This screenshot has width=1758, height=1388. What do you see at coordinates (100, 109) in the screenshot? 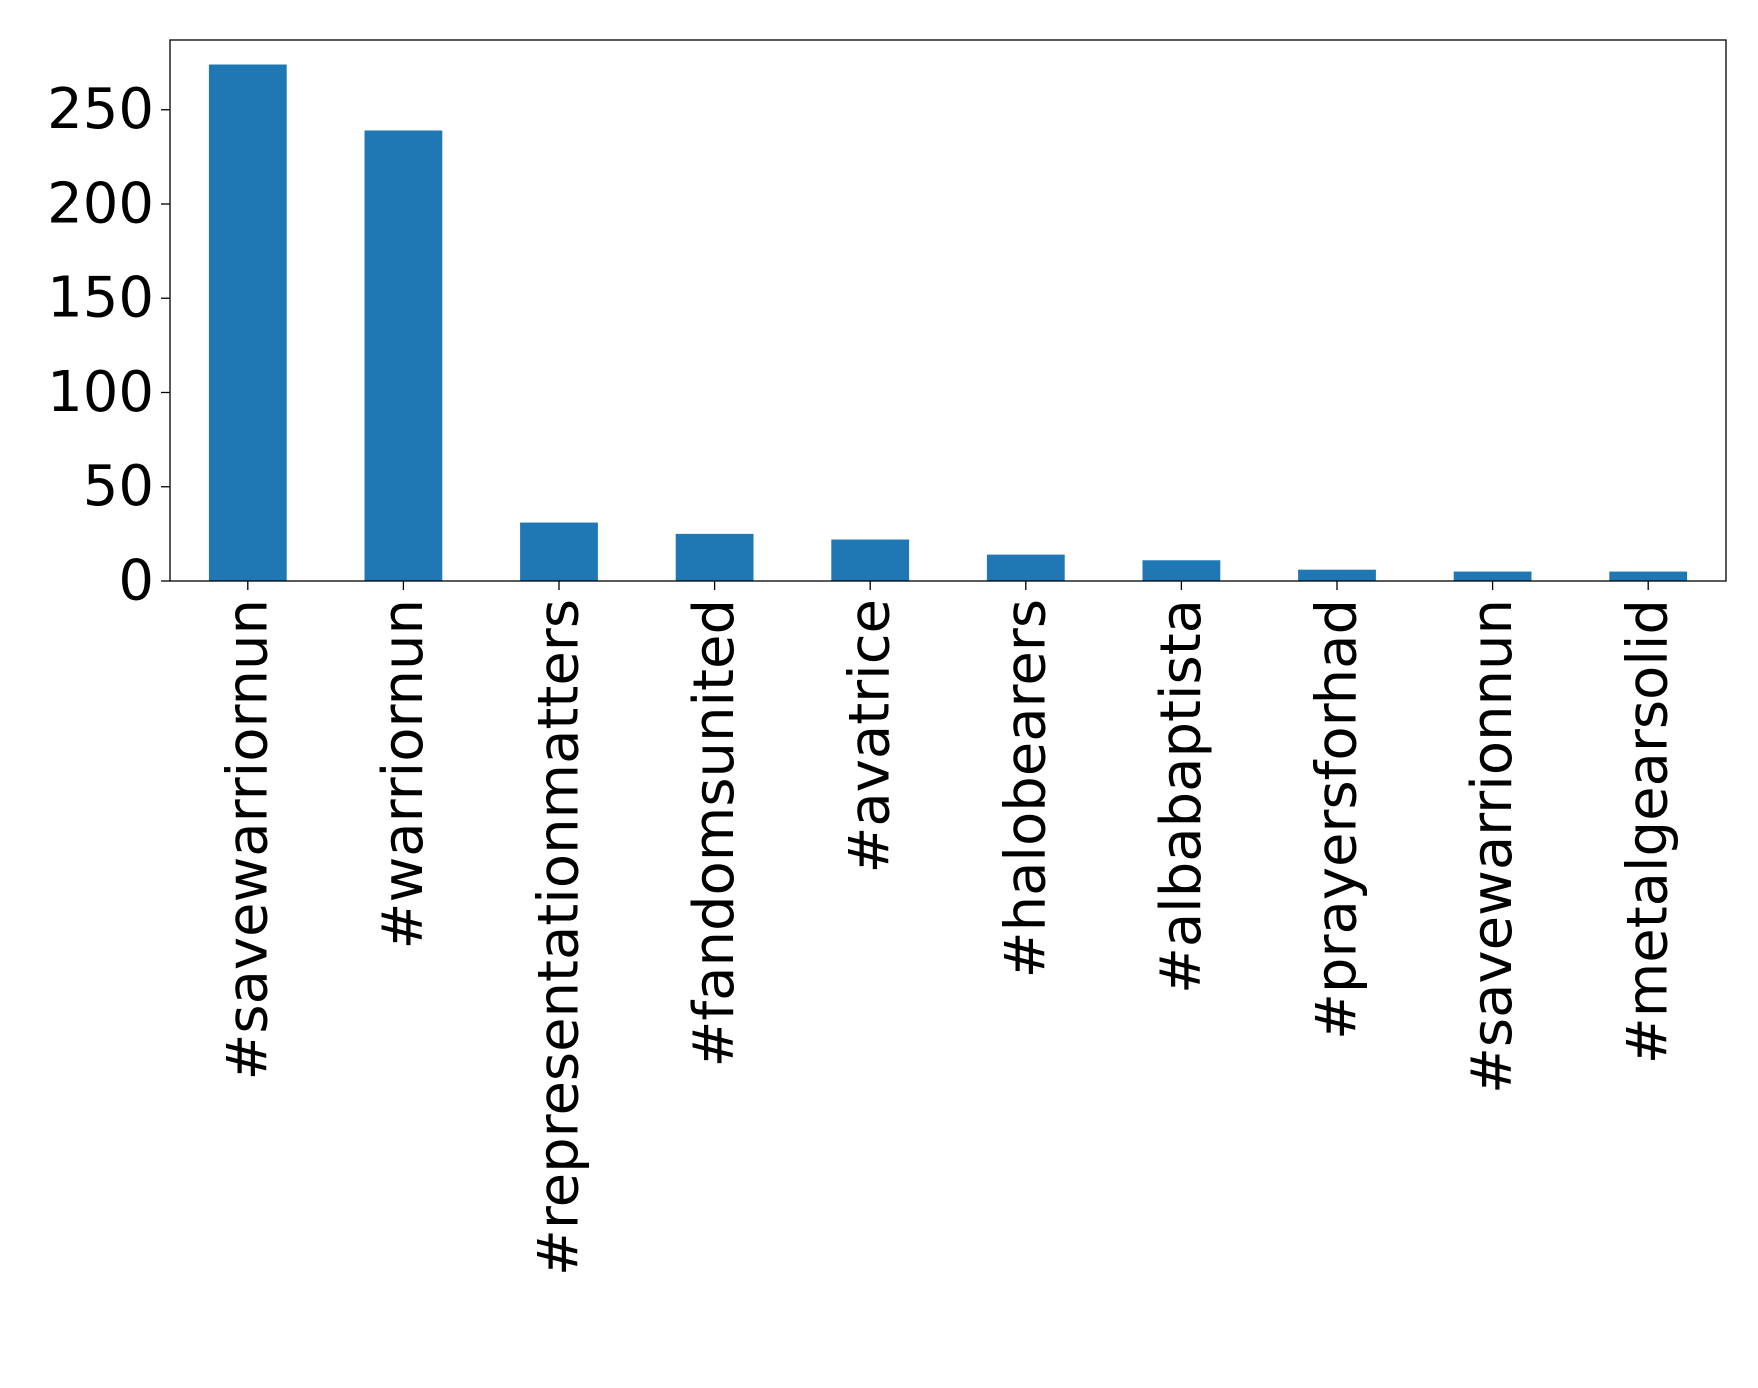
I see `y-tick-label-5: 250` at bounding box center [100, 109].